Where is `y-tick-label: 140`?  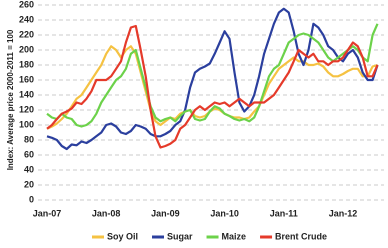
y-tick-label: 140 is located at coordinates (26, 94).